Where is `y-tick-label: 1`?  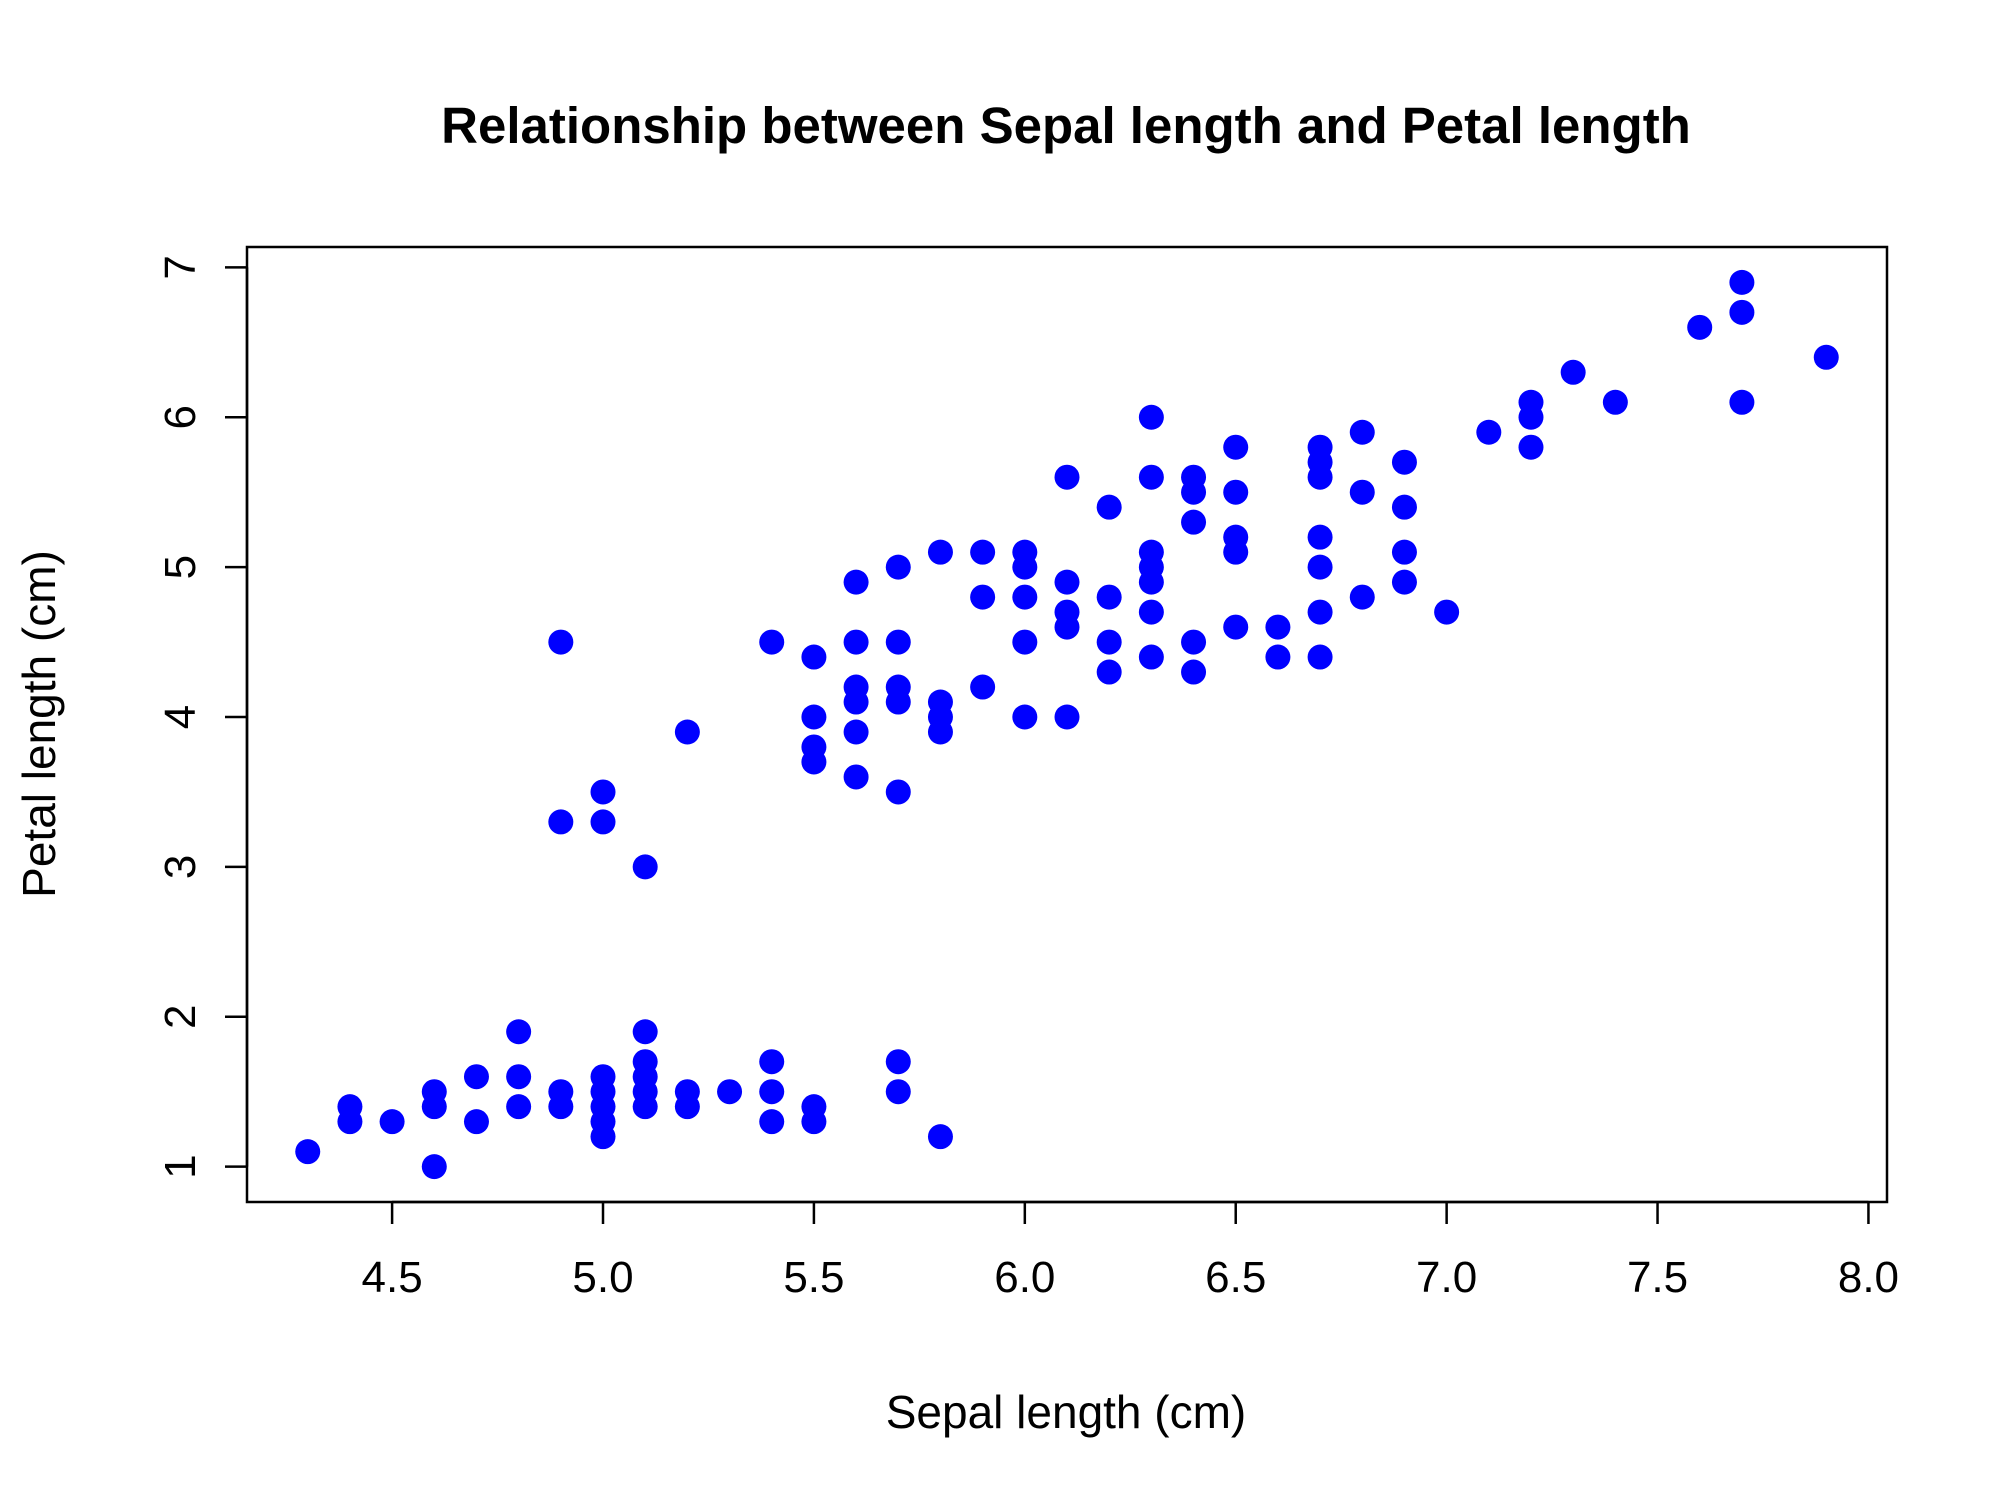 y-tick-label: 1 is located at coordinates (180, 1166).